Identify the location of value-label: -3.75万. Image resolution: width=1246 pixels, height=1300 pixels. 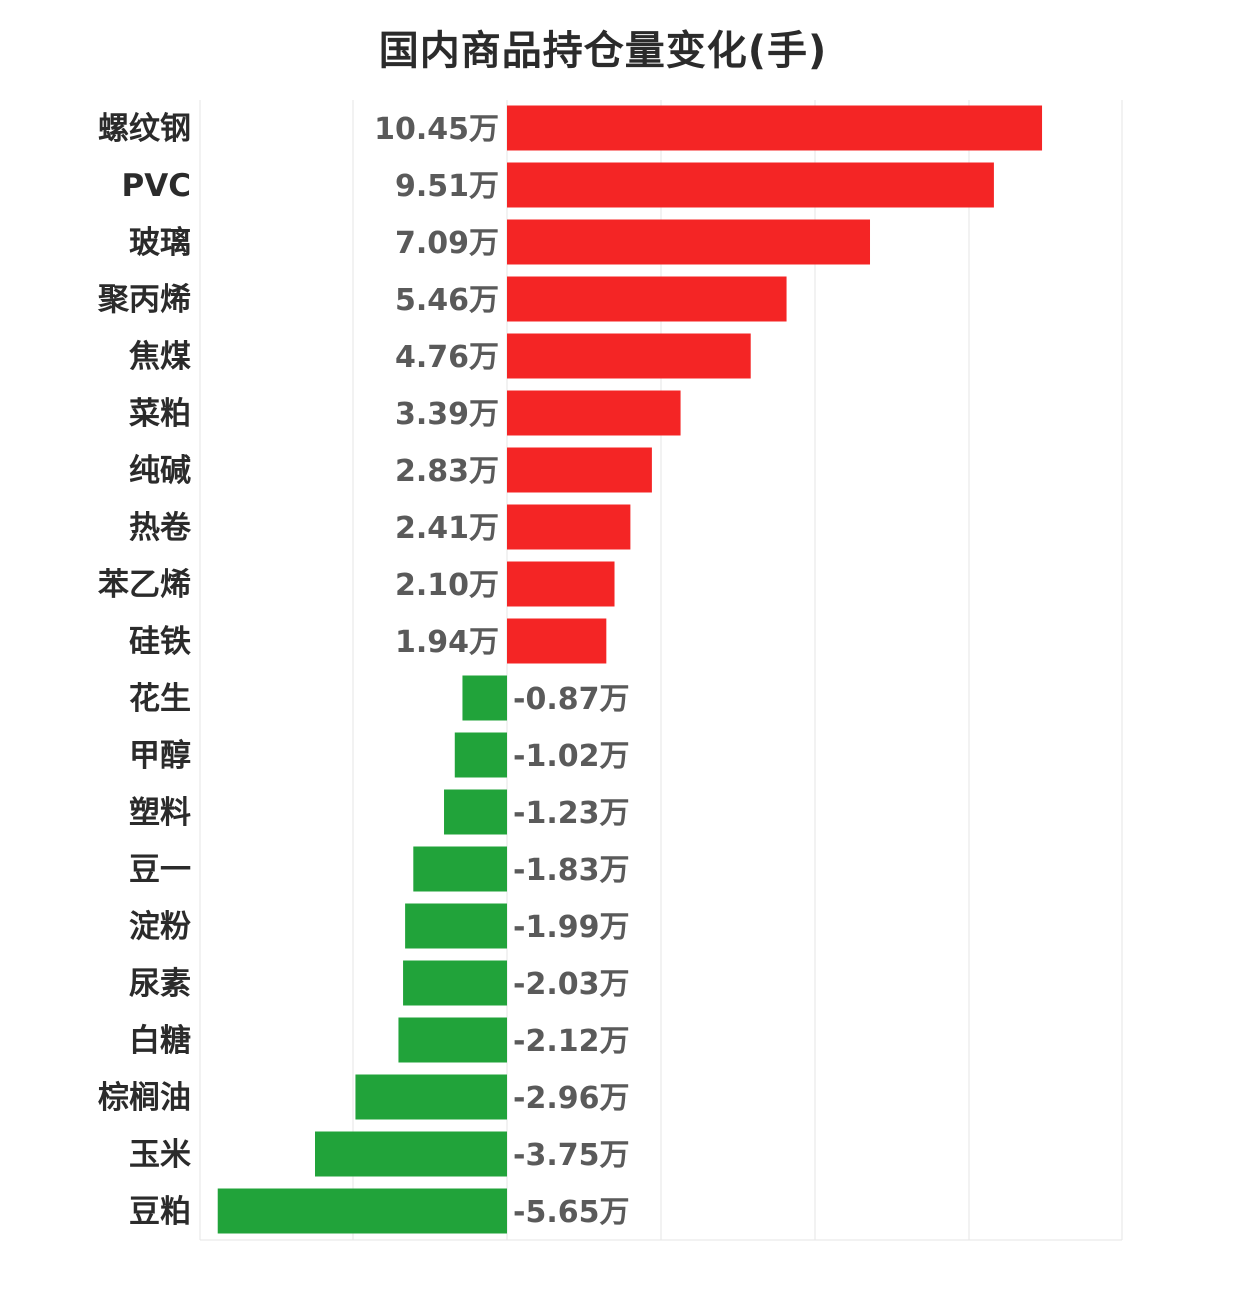
(571, 1155).